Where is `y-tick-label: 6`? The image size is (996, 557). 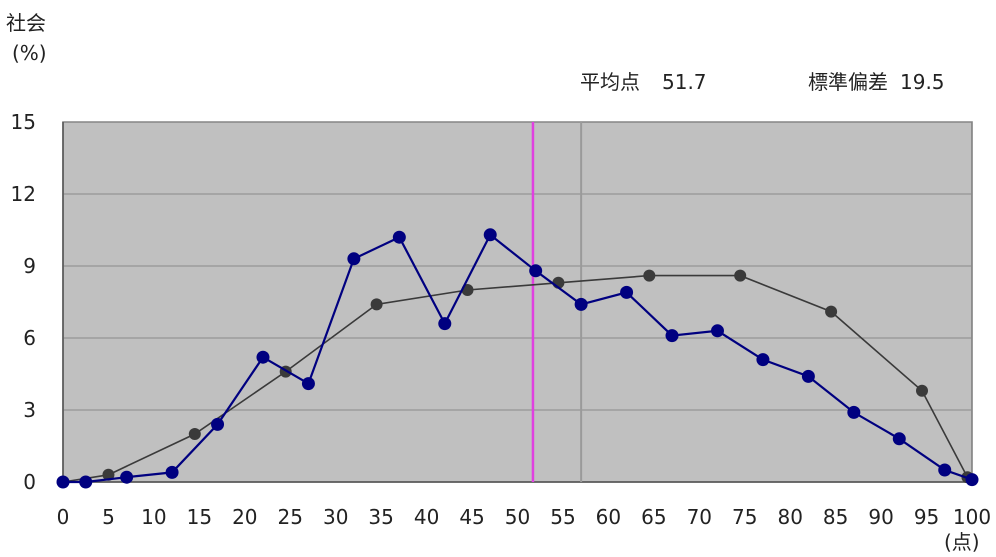
y-tick-label: 6 is located at coordinates (29, 338).